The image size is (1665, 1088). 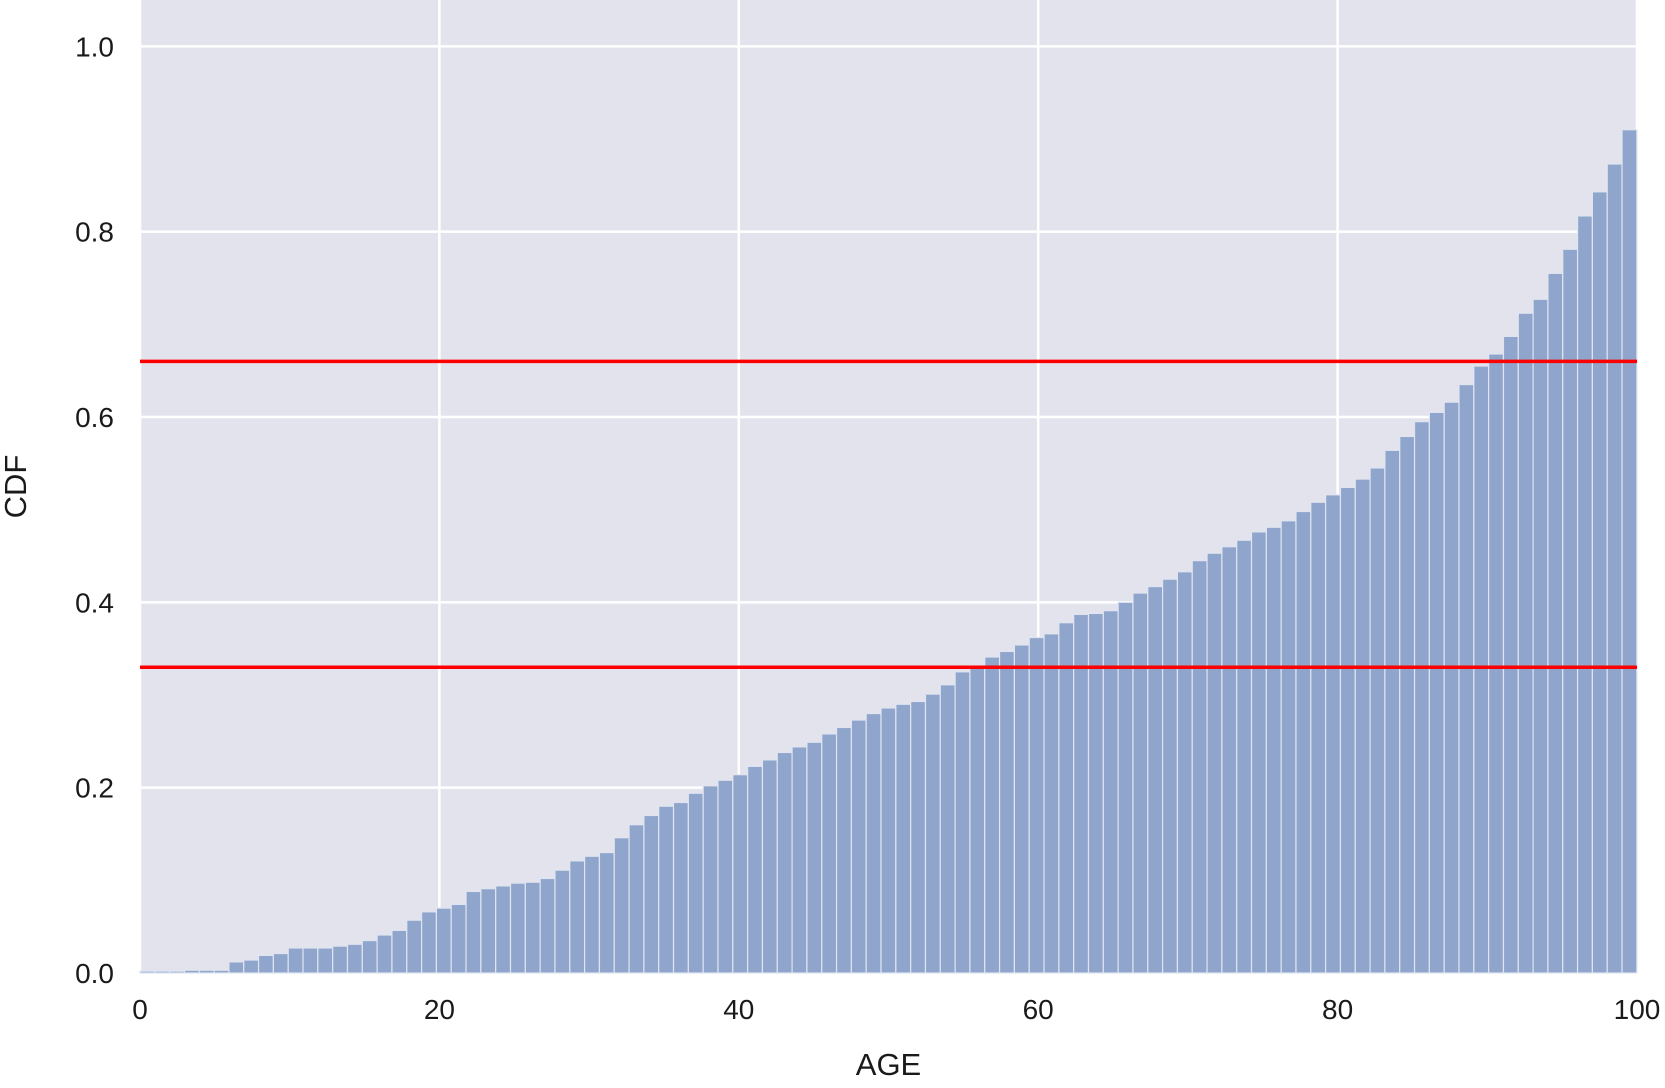 I want to click on y-tick-label: 0.2, so click(x=94, y=788).